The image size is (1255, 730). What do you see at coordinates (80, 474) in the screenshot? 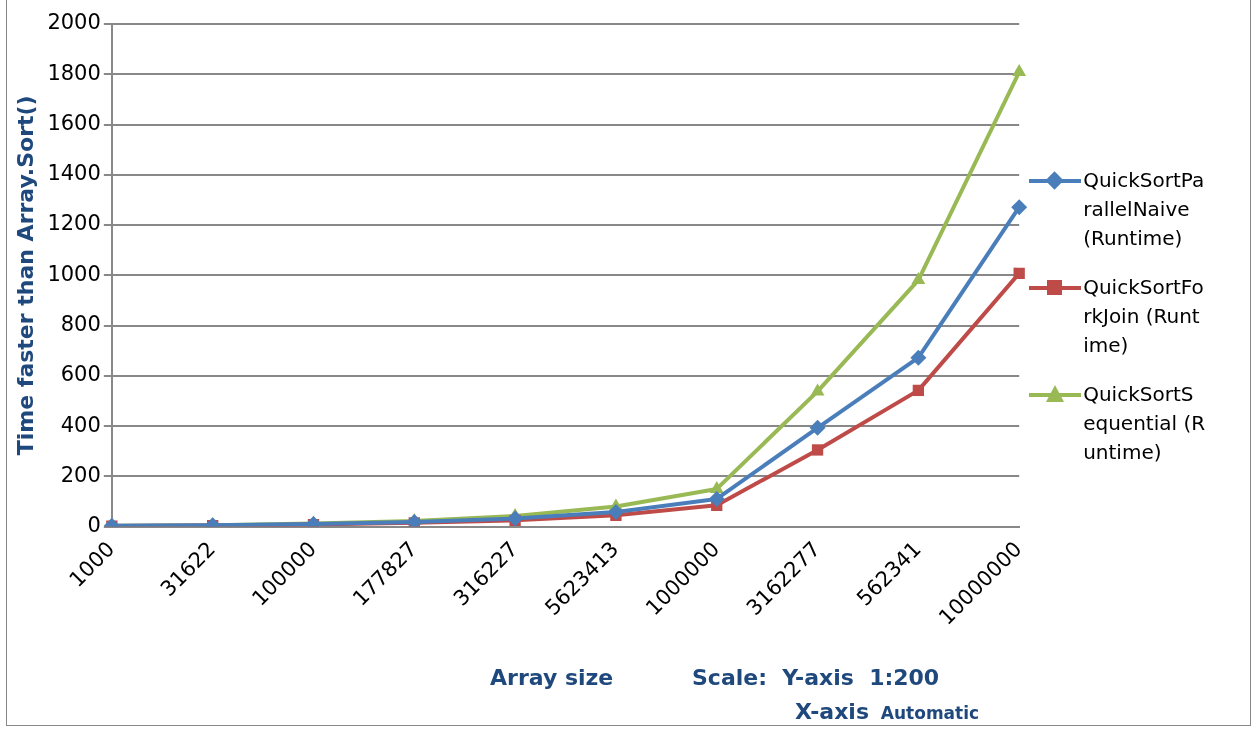
I see `y-tick-label: 200` at bounding box center [80, 474].